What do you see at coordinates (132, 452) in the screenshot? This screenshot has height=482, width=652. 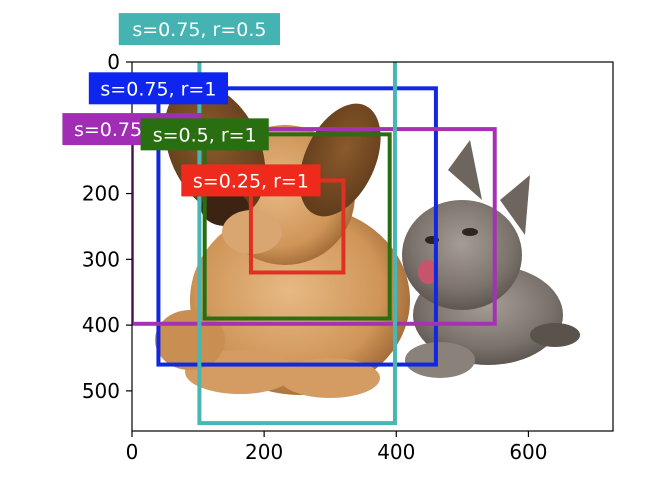 I see `x-tick-label: 0` at bounding box center [132, 452].